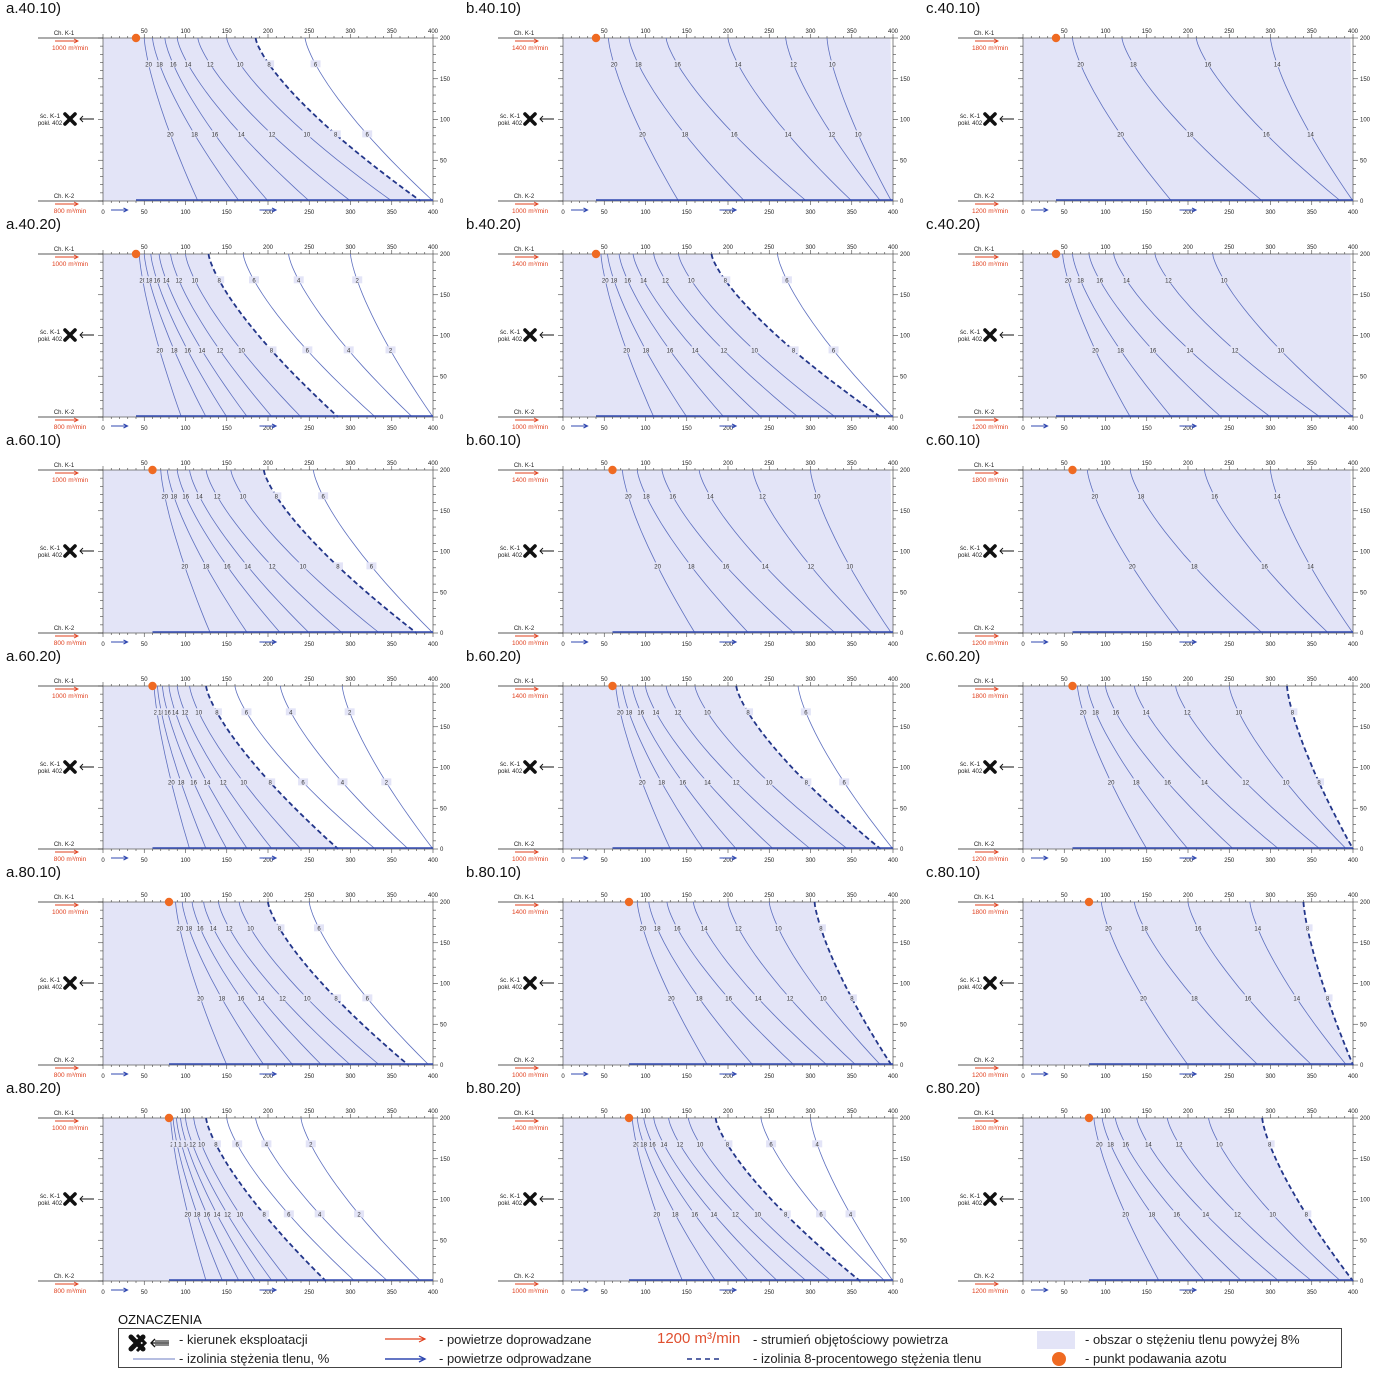 Image resolution: width=1380 pixels, height=1373 pixels. What do you see at coordinates (1056, 1340) in the screenshot?
I see `area-legend-swatch` at bounding box center [1056, 1340].